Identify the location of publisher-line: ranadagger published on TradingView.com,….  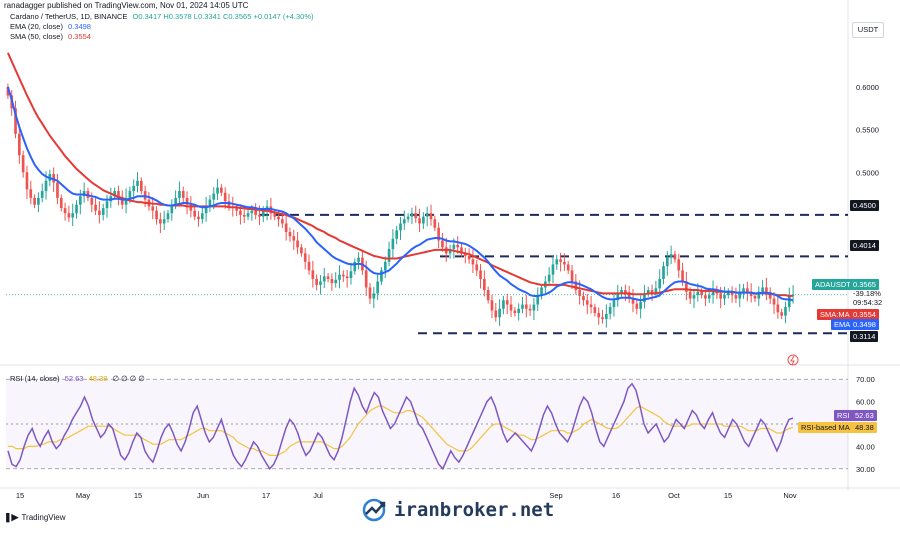
(126, 5).